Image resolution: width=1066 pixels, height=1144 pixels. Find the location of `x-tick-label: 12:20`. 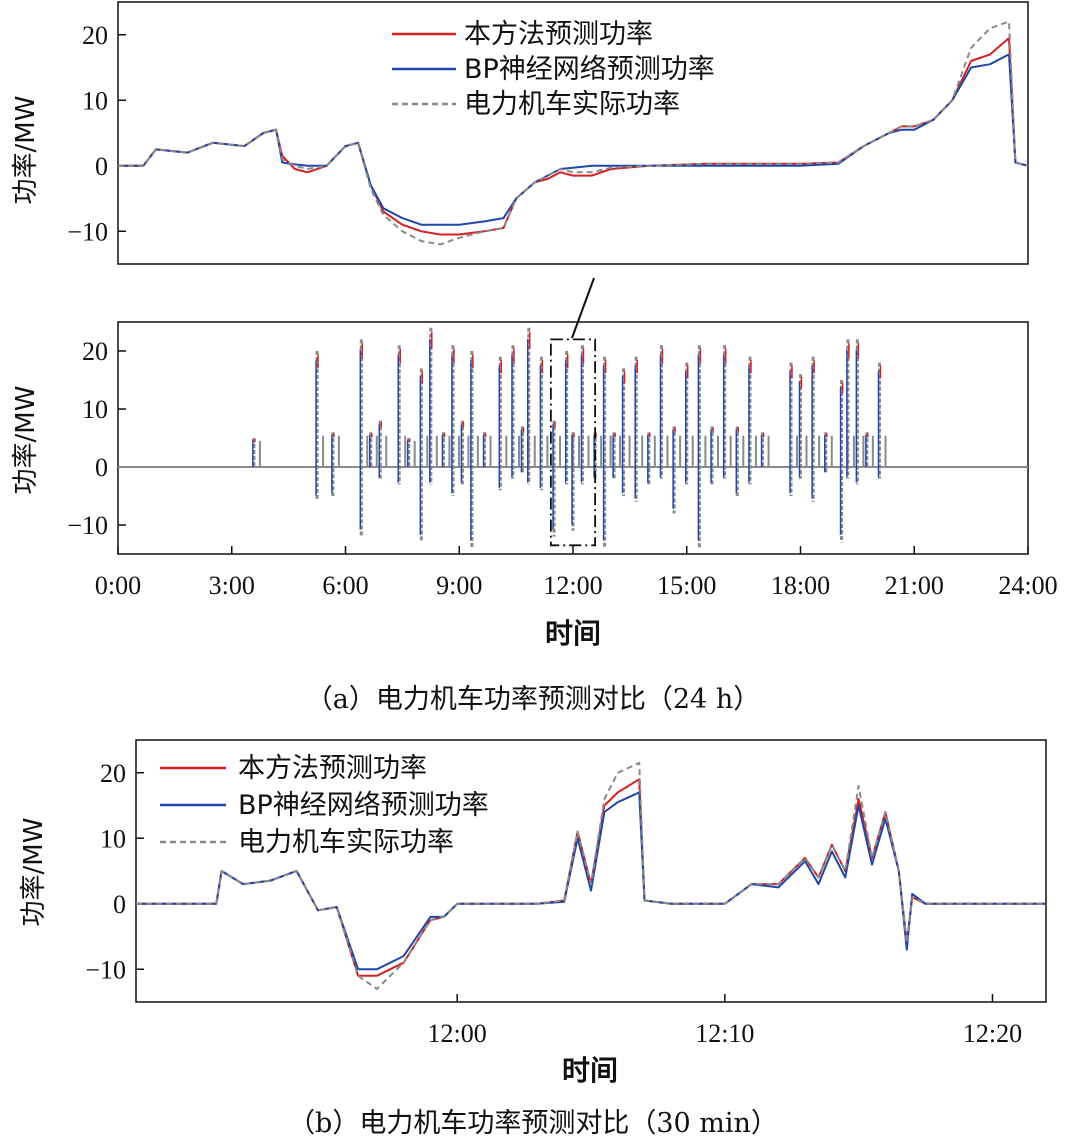

x-tick-label: 12:20 is located at coordinates (992, 1033).